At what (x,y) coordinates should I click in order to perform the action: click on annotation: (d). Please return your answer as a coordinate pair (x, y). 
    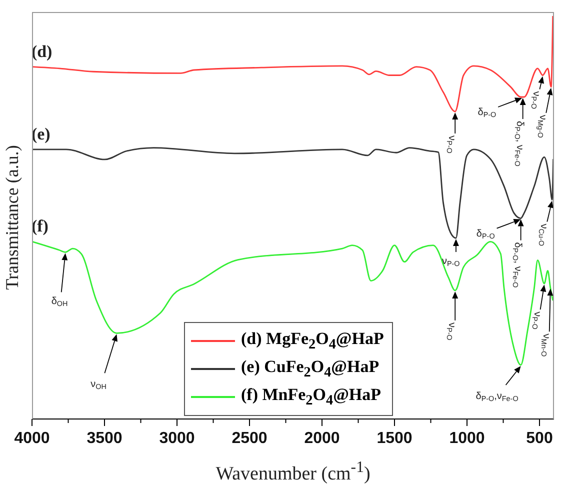
    Looking at the image, I should click on (41, 51).